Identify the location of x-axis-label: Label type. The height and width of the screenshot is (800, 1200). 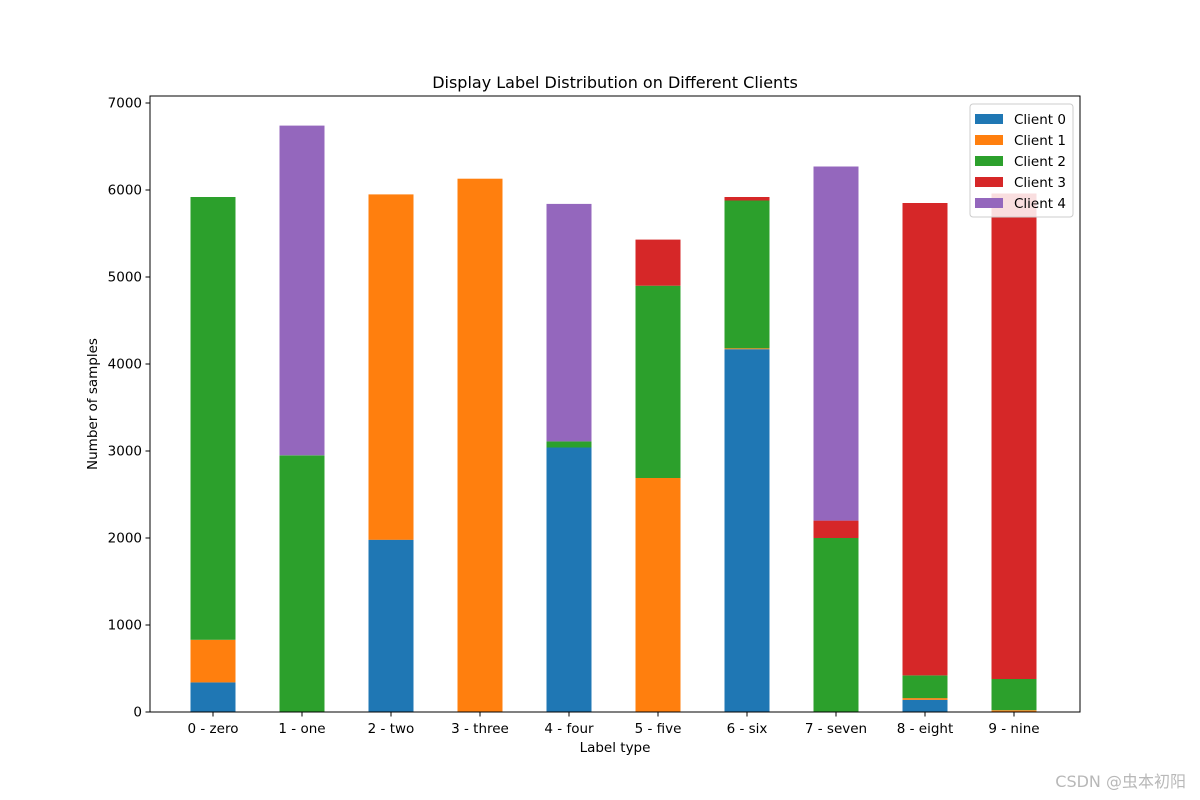
(615, 748).